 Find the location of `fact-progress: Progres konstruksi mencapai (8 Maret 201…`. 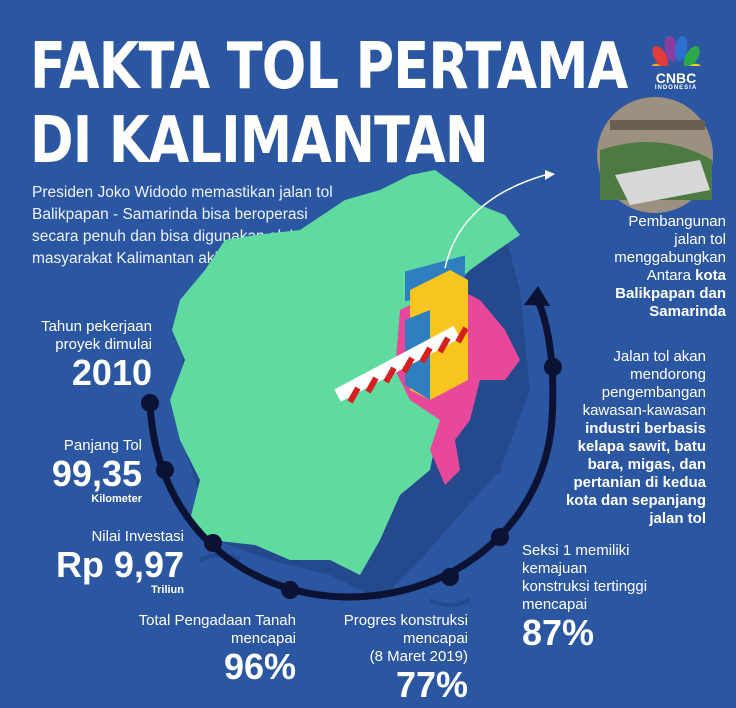

fact-progress: Progres konstruksi mencapai (8 Maret 201… is located at coordinates (405, 658).